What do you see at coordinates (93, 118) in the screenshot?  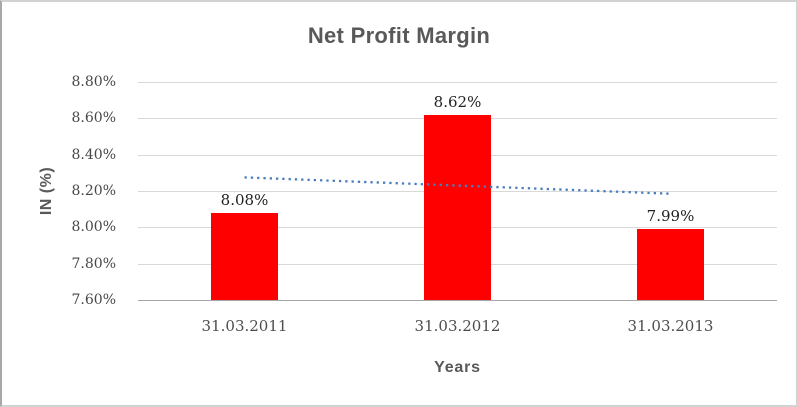 I see `y-tick-label: 8.60%` at bounding box center [93, 118].